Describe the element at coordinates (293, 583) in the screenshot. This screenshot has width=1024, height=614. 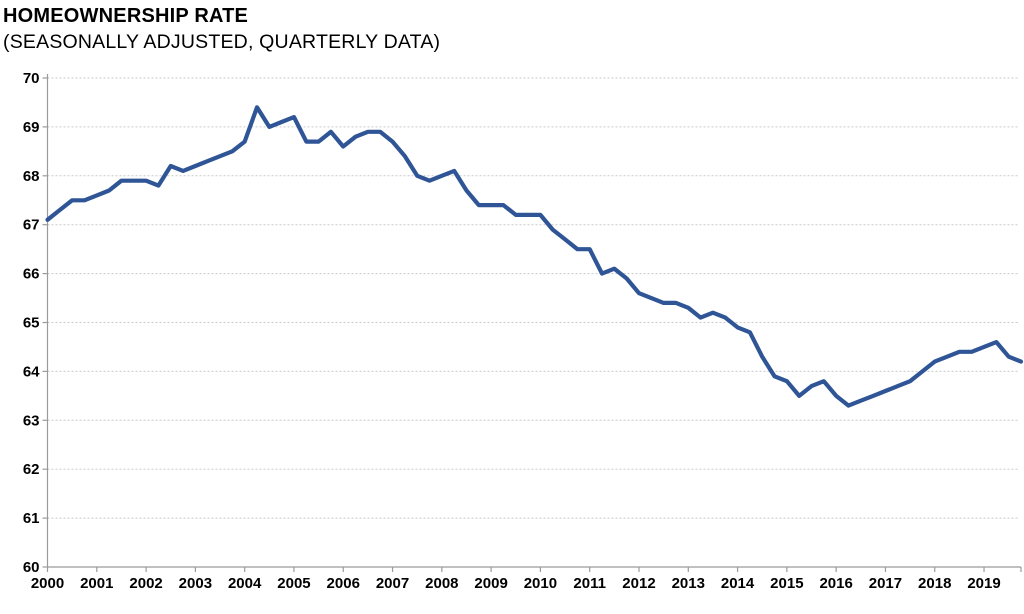
I see `x-axis-label: 2005` at that location.